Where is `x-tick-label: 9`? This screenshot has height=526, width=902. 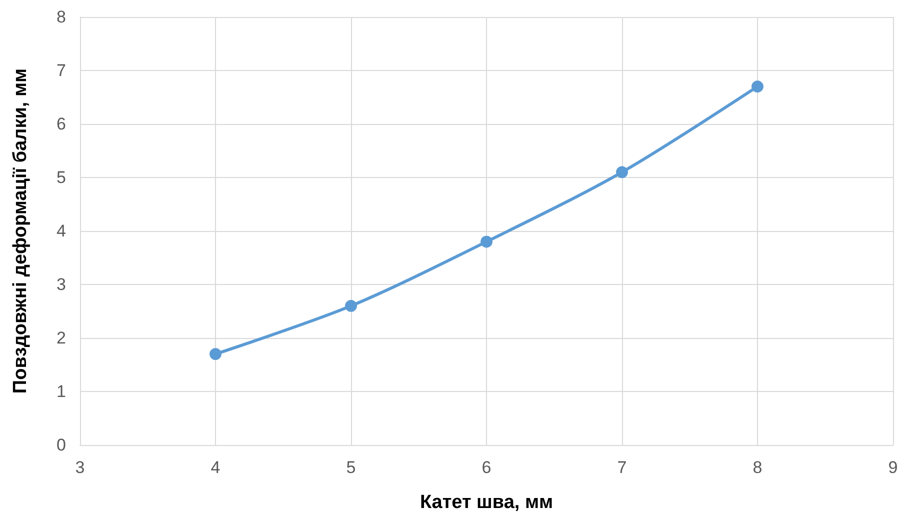
x-tick-label: 9 is located at coordinates (893, 467).